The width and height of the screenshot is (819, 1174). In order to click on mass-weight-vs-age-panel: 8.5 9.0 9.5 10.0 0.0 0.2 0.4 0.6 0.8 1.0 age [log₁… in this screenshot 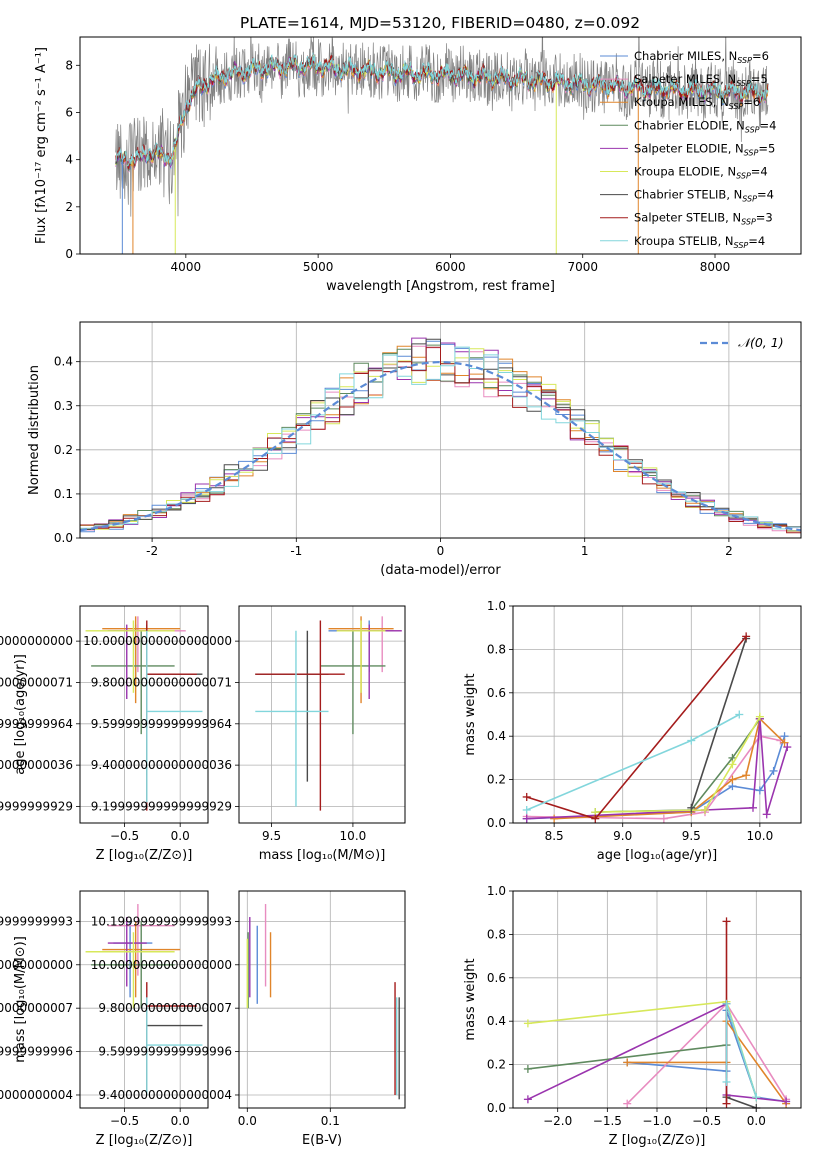, I will do `click(632, 731)`.